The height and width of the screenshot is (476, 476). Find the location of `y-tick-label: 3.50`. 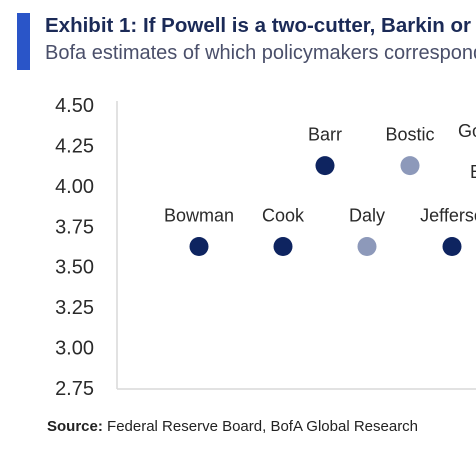

y-tick-label: 3.50 is located at coordinates (74, 268).